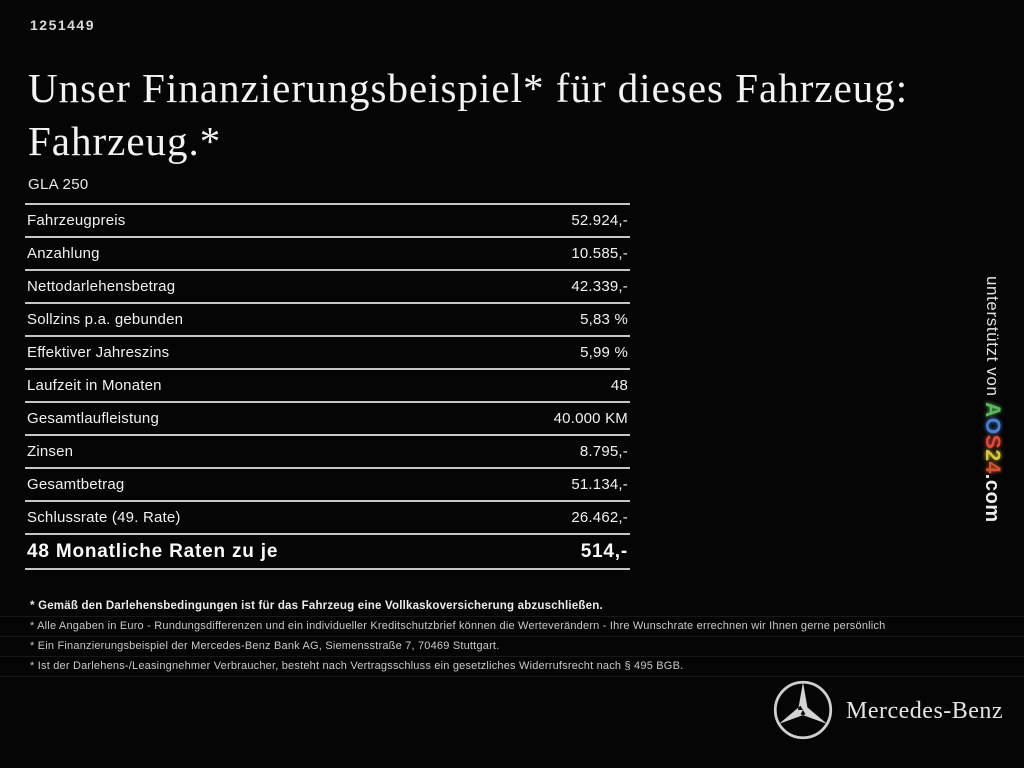 This screenshot has height=768, width=1024. I want to click on watermark-prefix: unterstützt von, so click(992, 339).